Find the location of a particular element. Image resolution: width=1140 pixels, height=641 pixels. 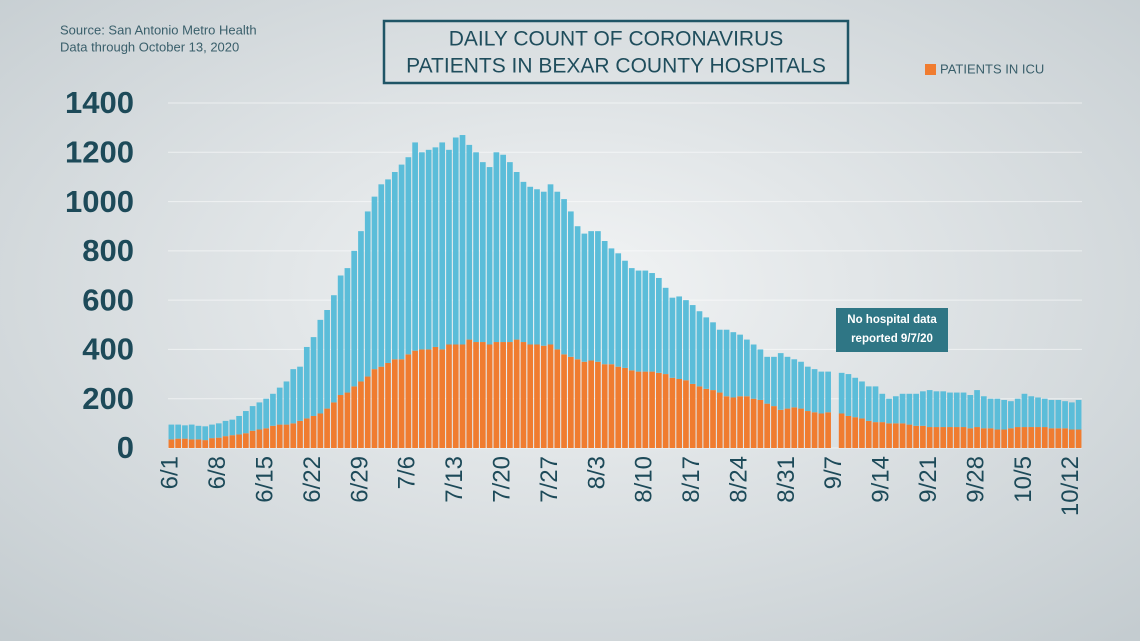

legend-label: PATIENTS IN ICU is located at coordinates (992, 68).